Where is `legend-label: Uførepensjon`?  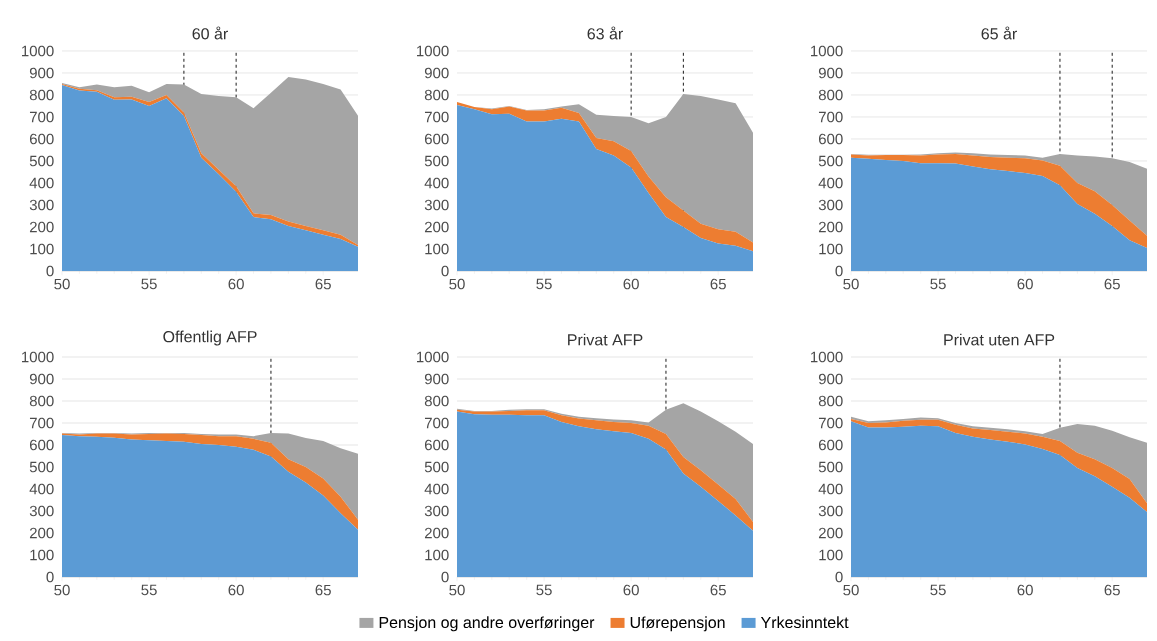
legend-label: Uførepensjon is located at coordinates (677, 624).